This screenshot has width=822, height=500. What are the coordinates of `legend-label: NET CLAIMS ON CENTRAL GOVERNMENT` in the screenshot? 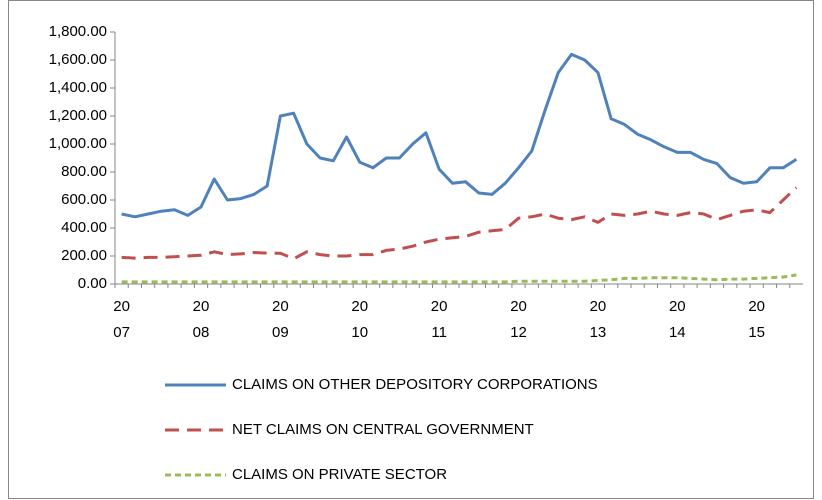 It's located at (383, 429).